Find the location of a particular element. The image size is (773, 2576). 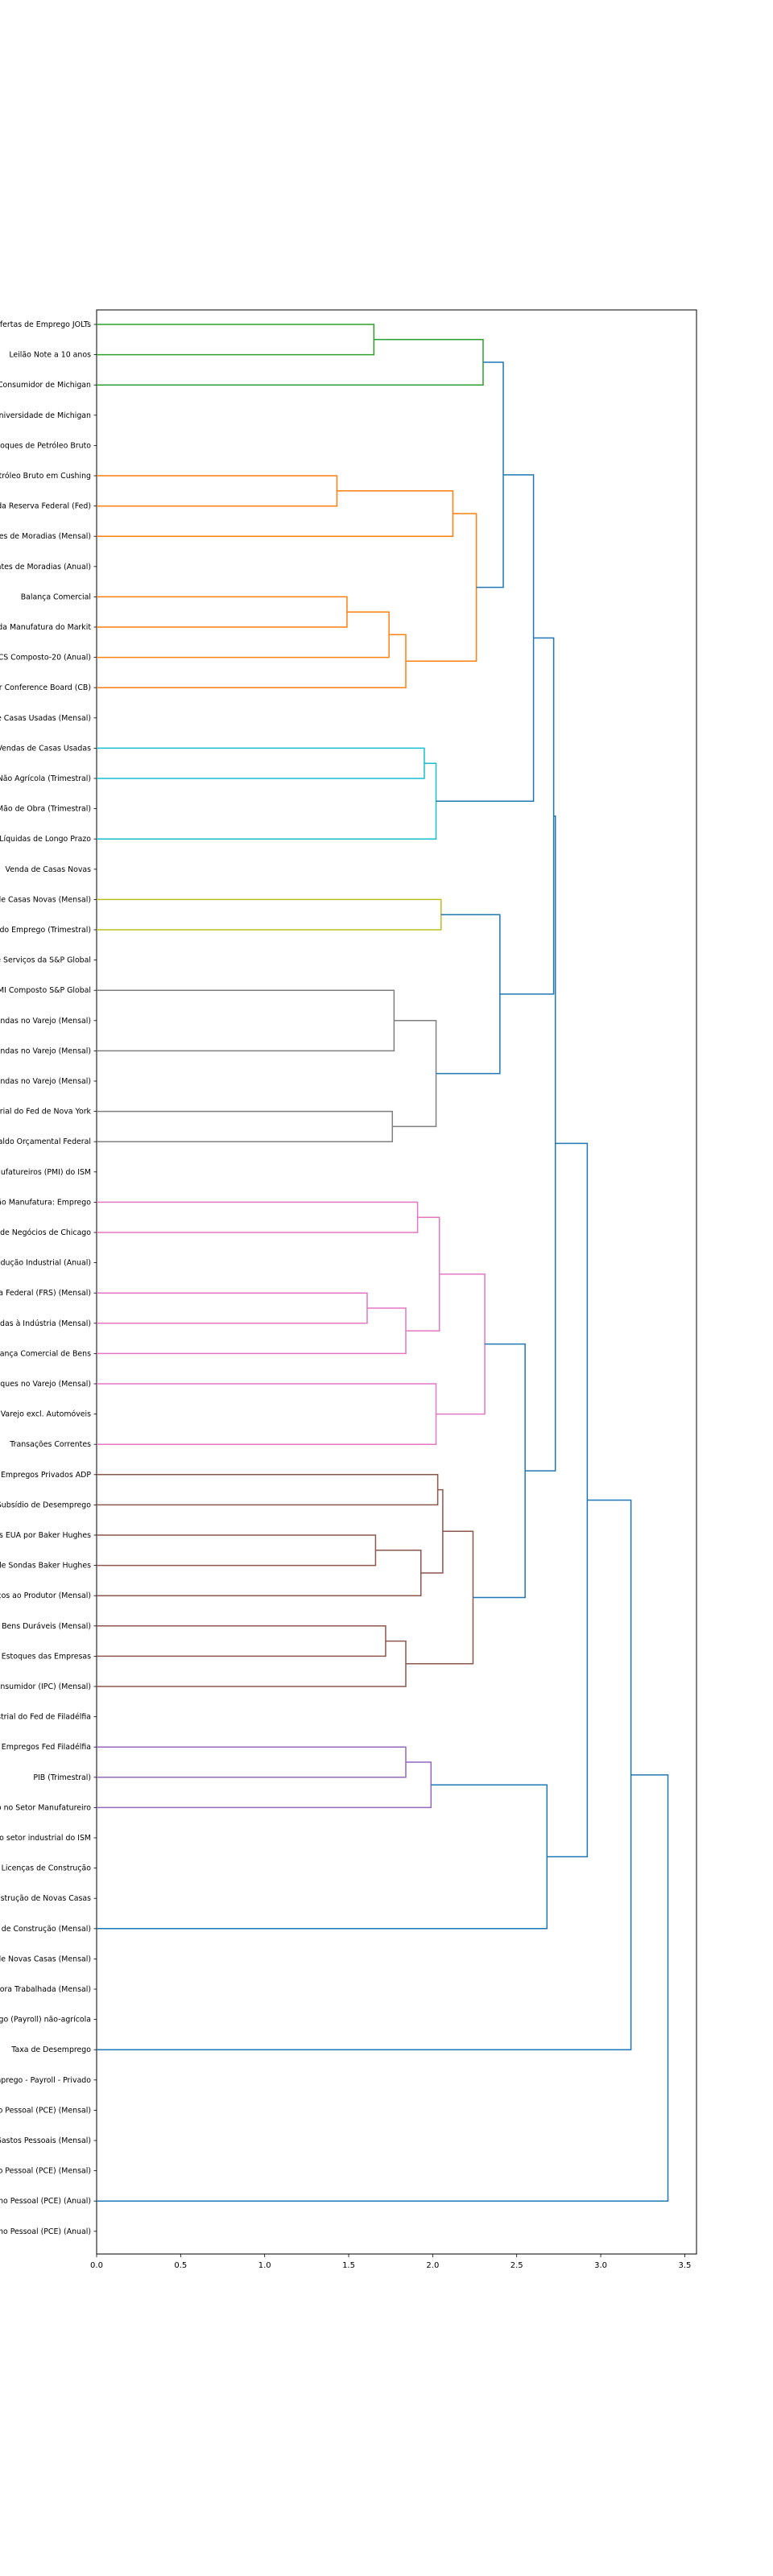

leaf-label: Estoques das Empresas is located at coordinates (46, 1656).